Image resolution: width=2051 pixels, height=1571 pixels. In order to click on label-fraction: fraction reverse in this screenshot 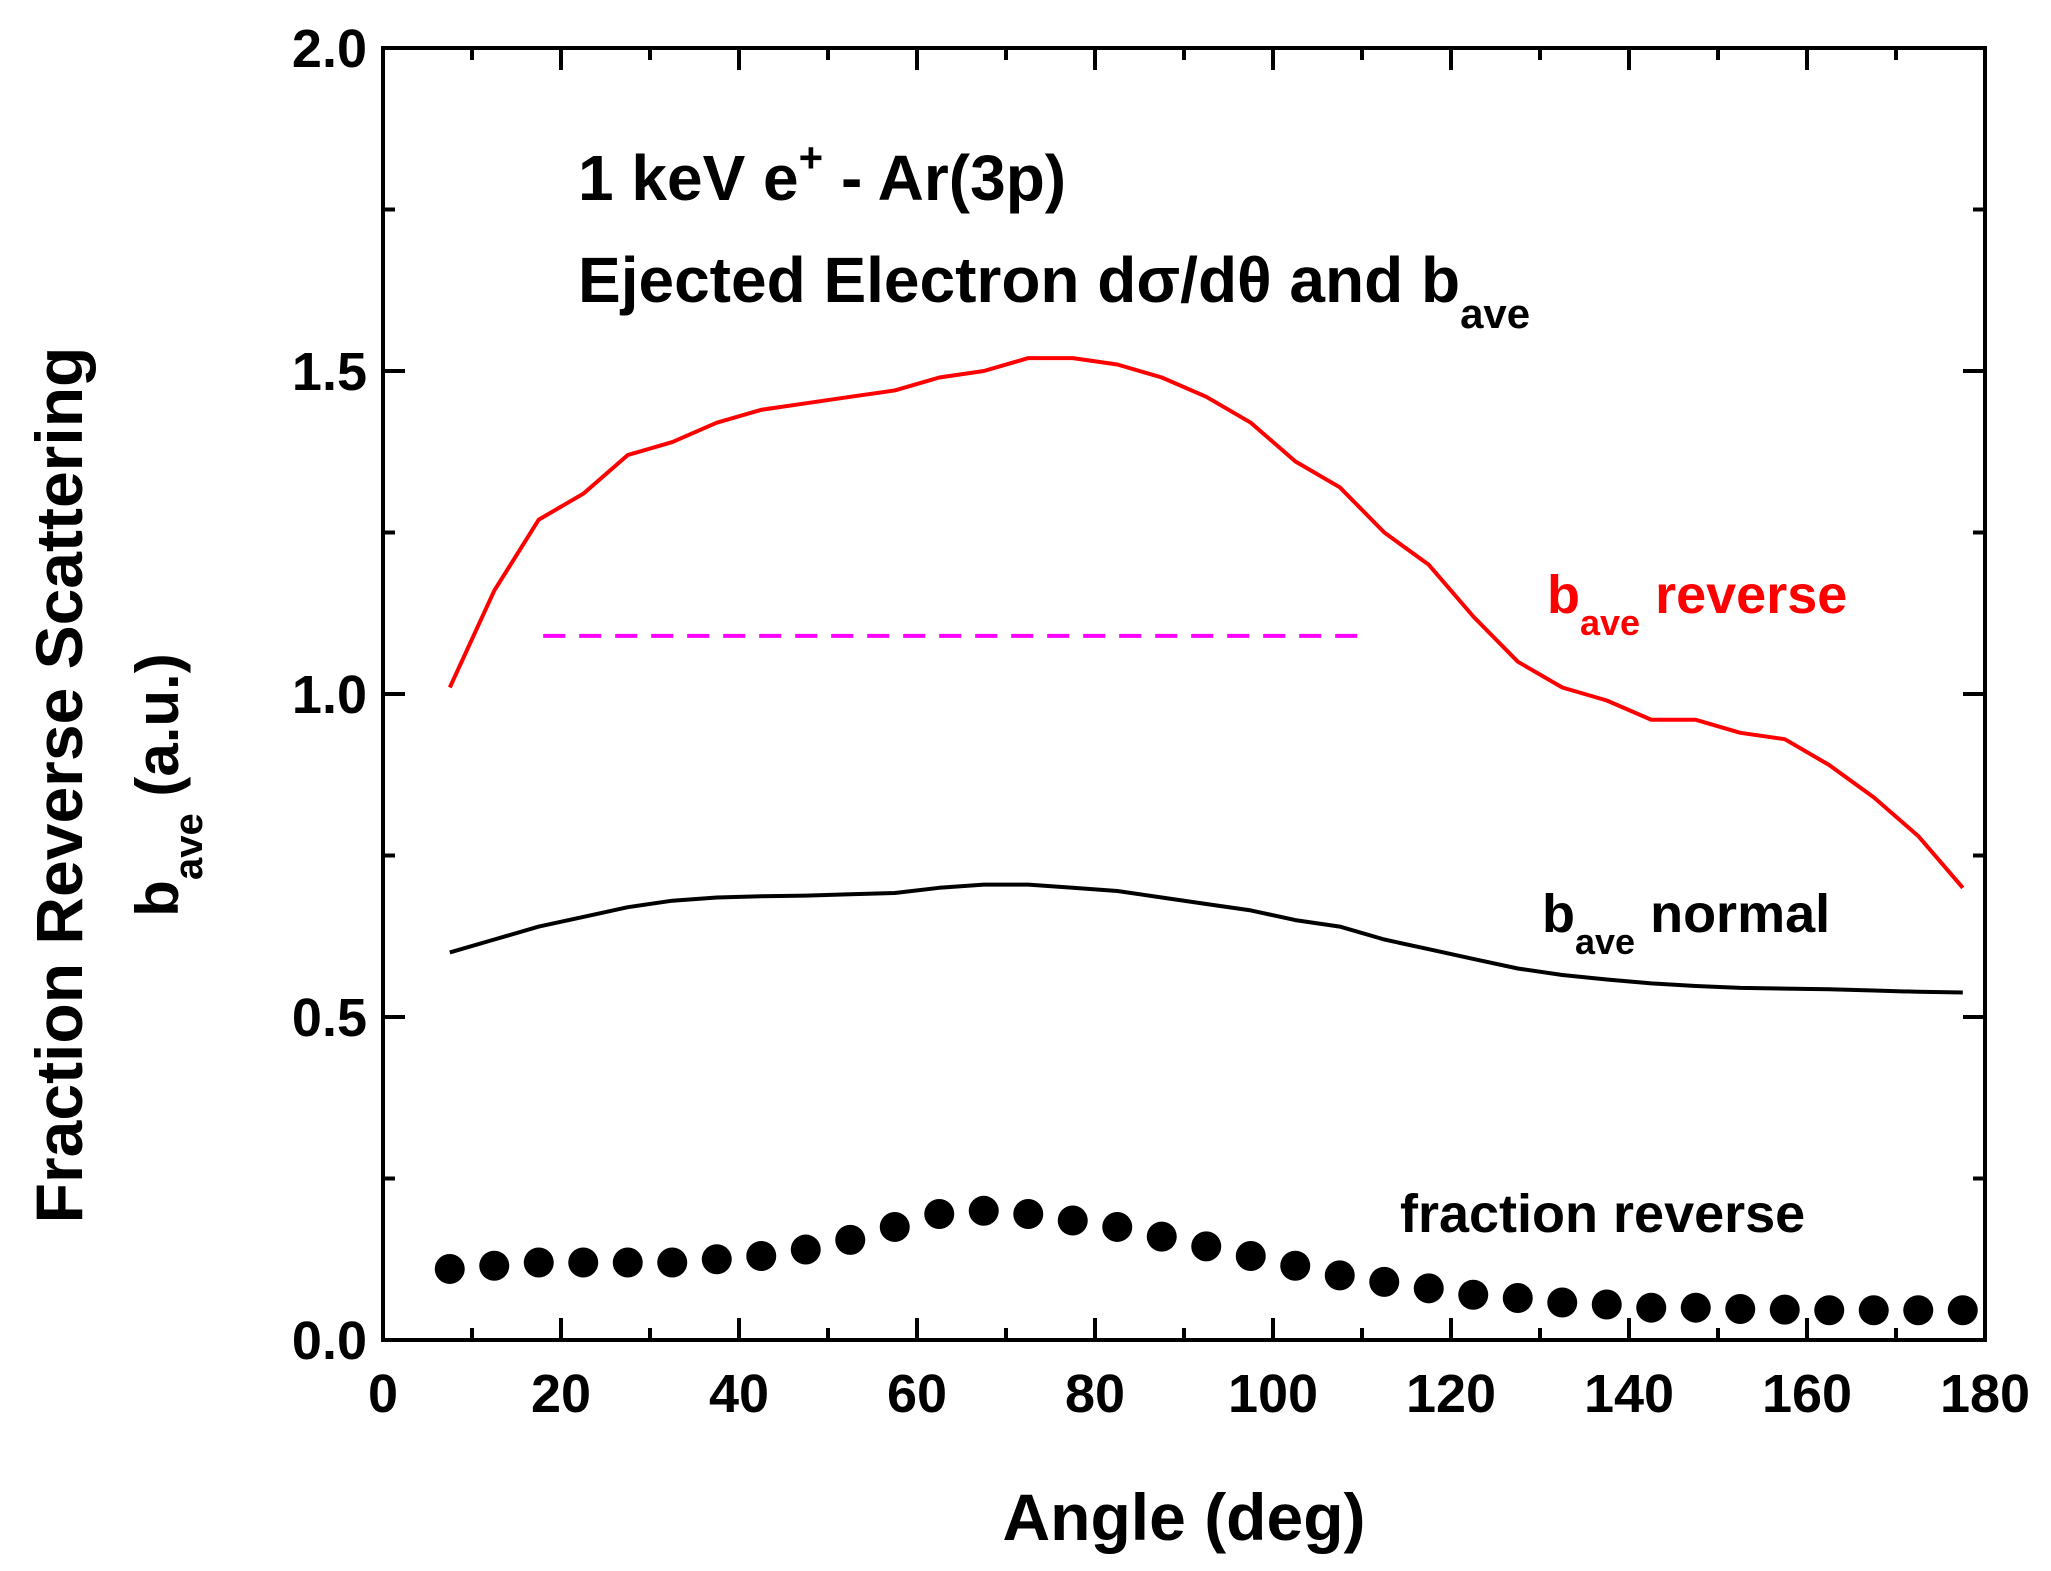, I will do `click(1602, 1214)`.